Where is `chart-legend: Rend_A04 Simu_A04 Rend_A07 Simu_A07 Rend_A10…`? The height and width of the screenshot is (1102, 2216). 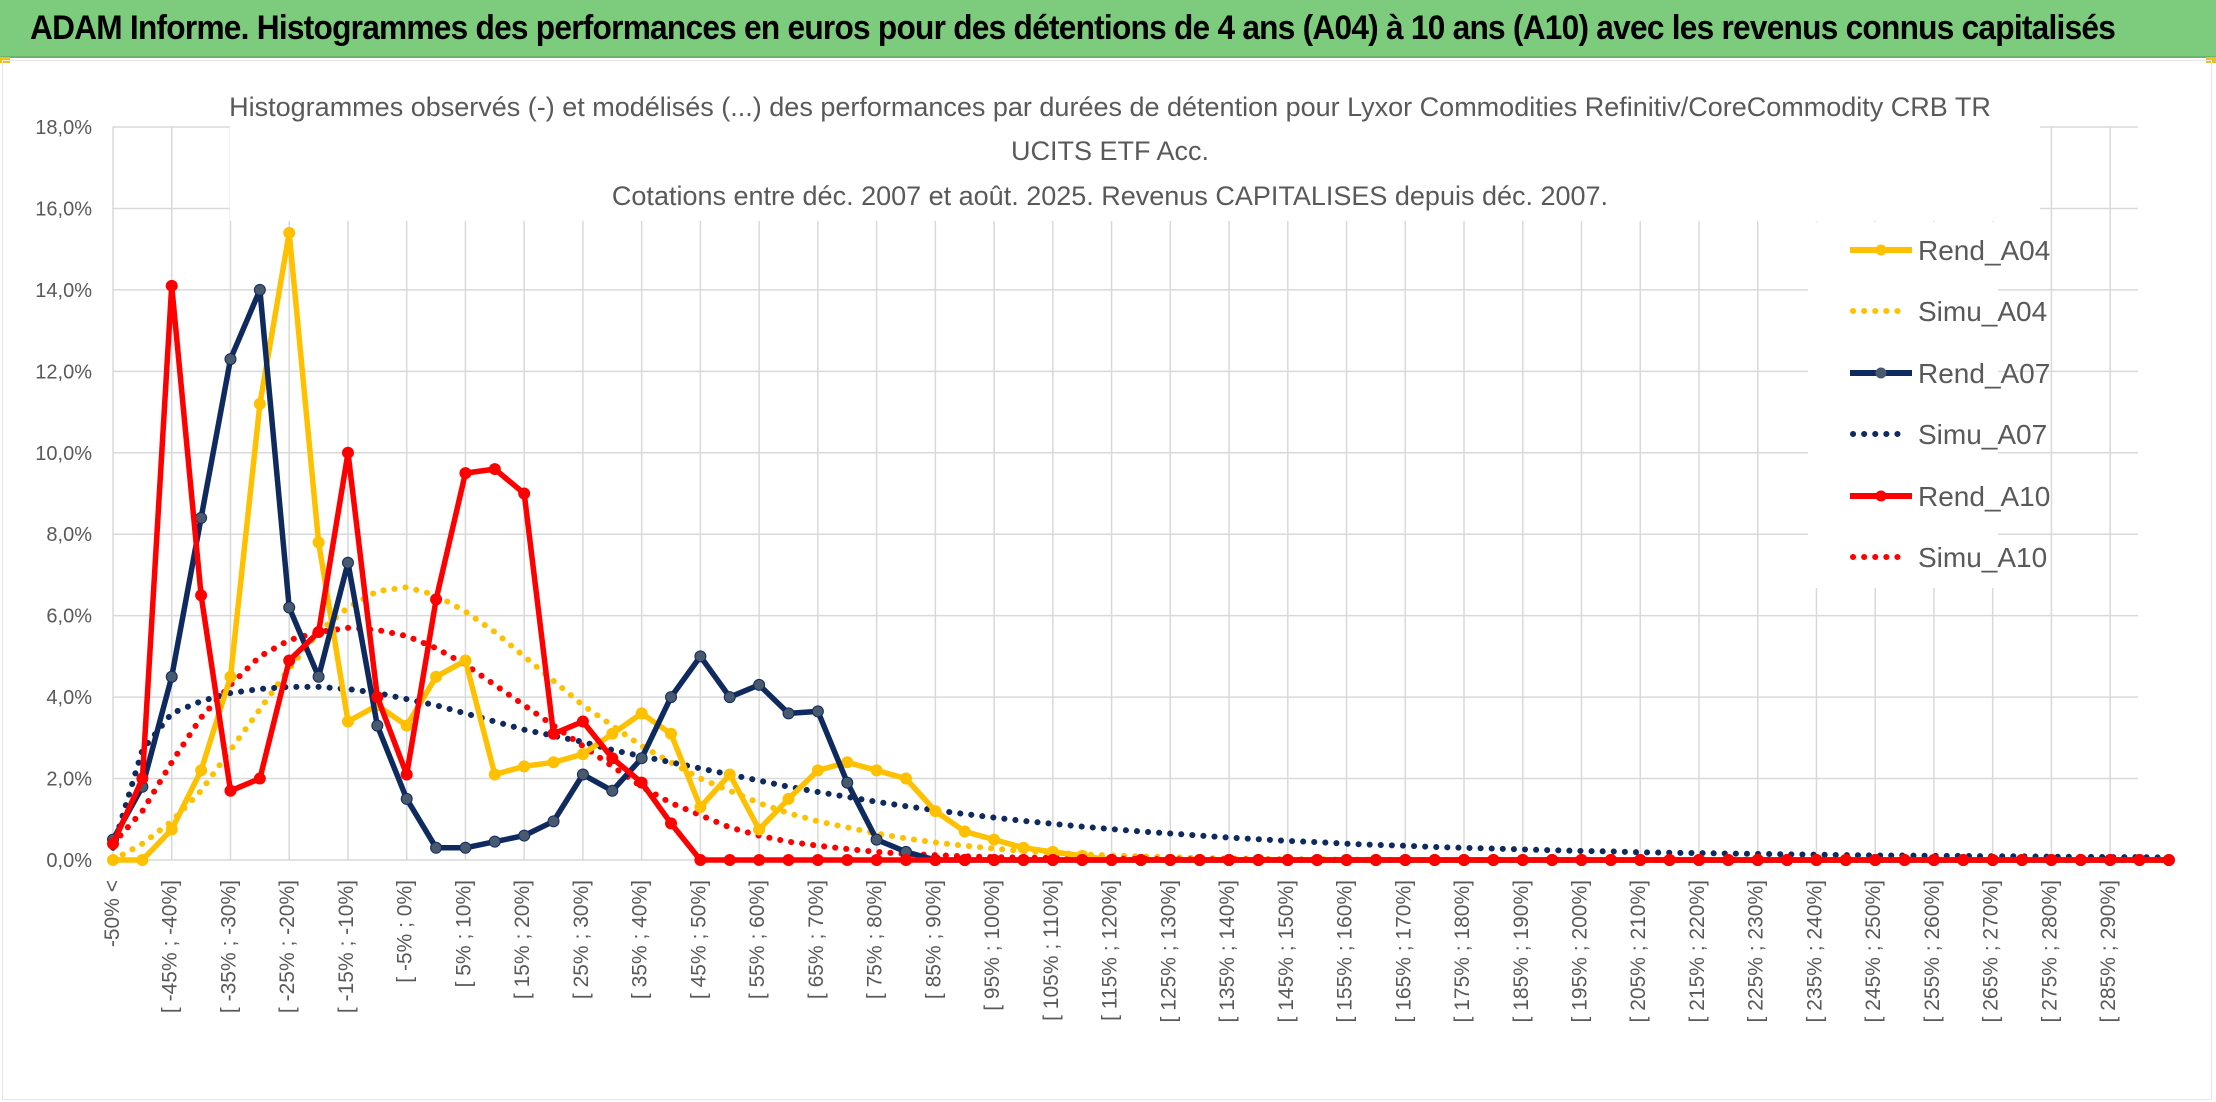 chart-legend: Rend_A04 Simu_A04 Rend_A07 Simu_A07 Rend_A10… is located at coordinates (1929, 405).